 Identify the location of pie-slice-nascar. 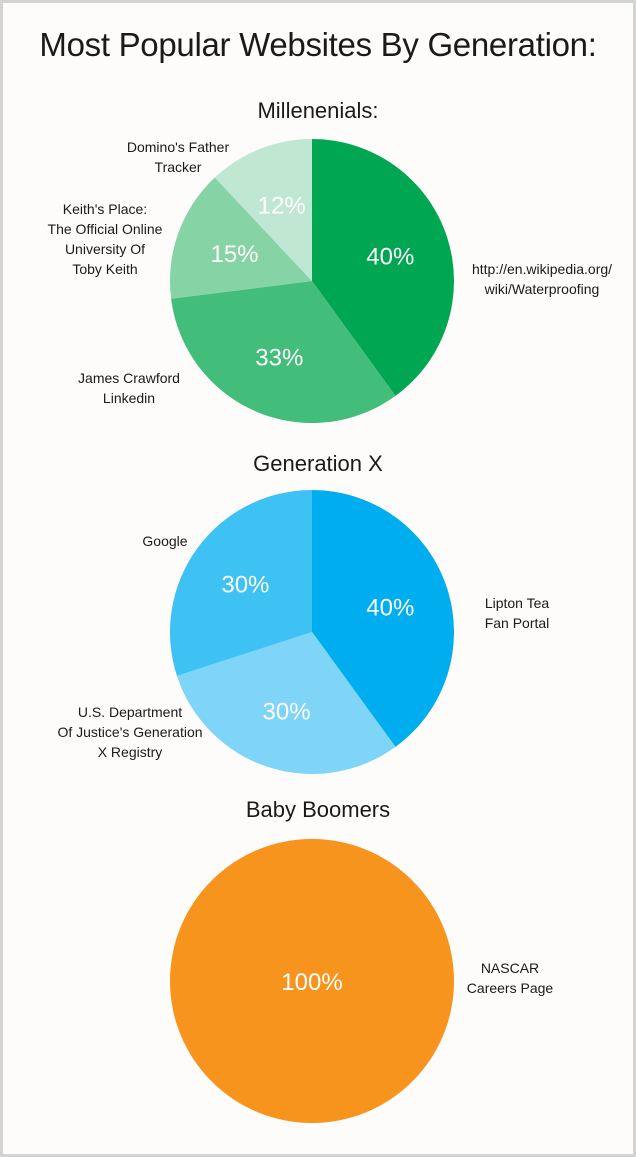
(312, 981).